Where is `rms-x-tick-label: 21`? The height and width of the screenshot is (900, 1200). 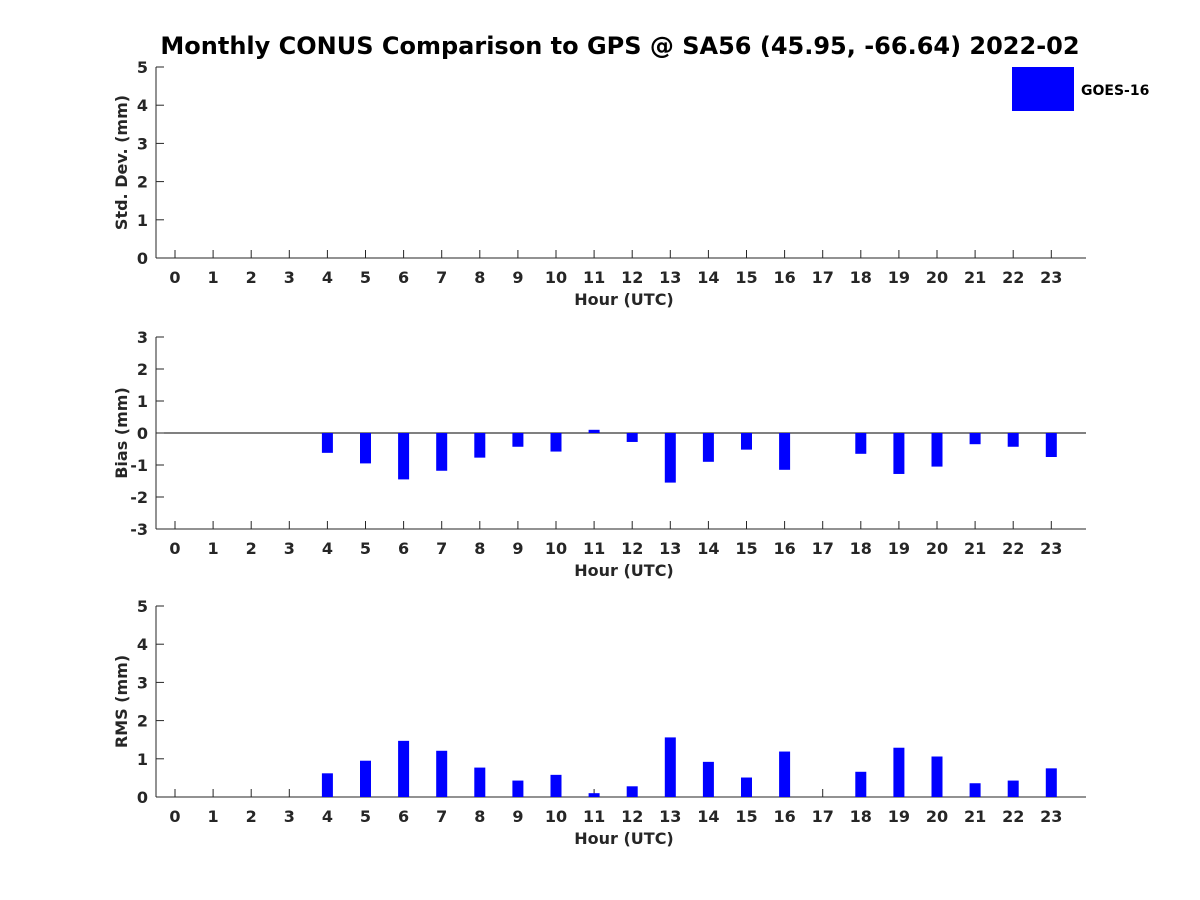
rms-x-tick-label: 21 is located at coordinates (975, 816).